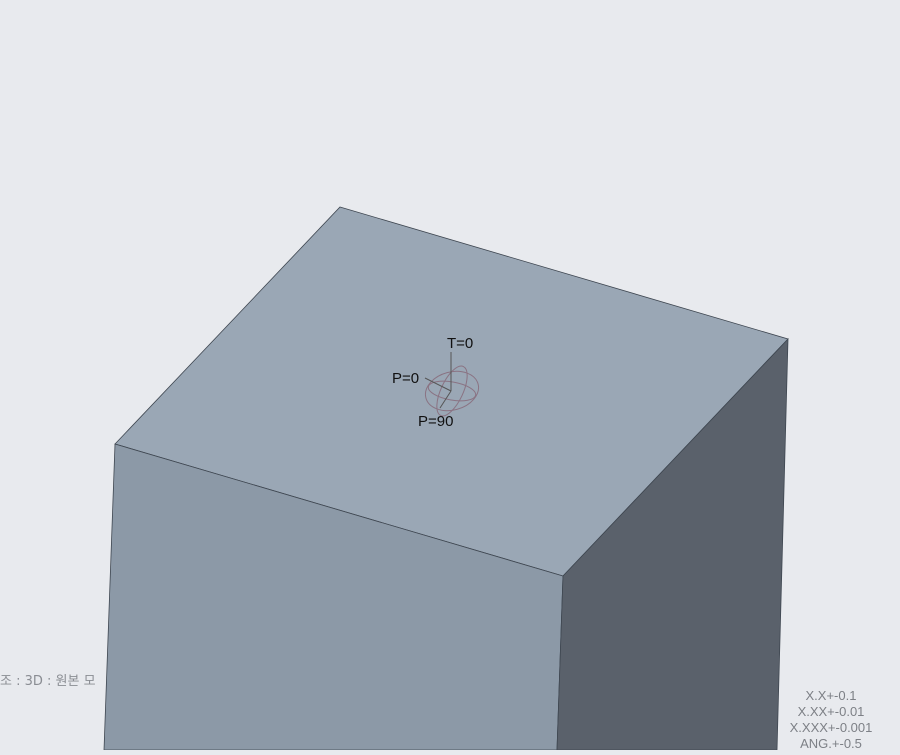 The height and width of the screenshot is (755, 900). Describe the element at coordinates (831, 695) in the screenshot. I see `tolerance-row: X.X+-0.1` at that location.